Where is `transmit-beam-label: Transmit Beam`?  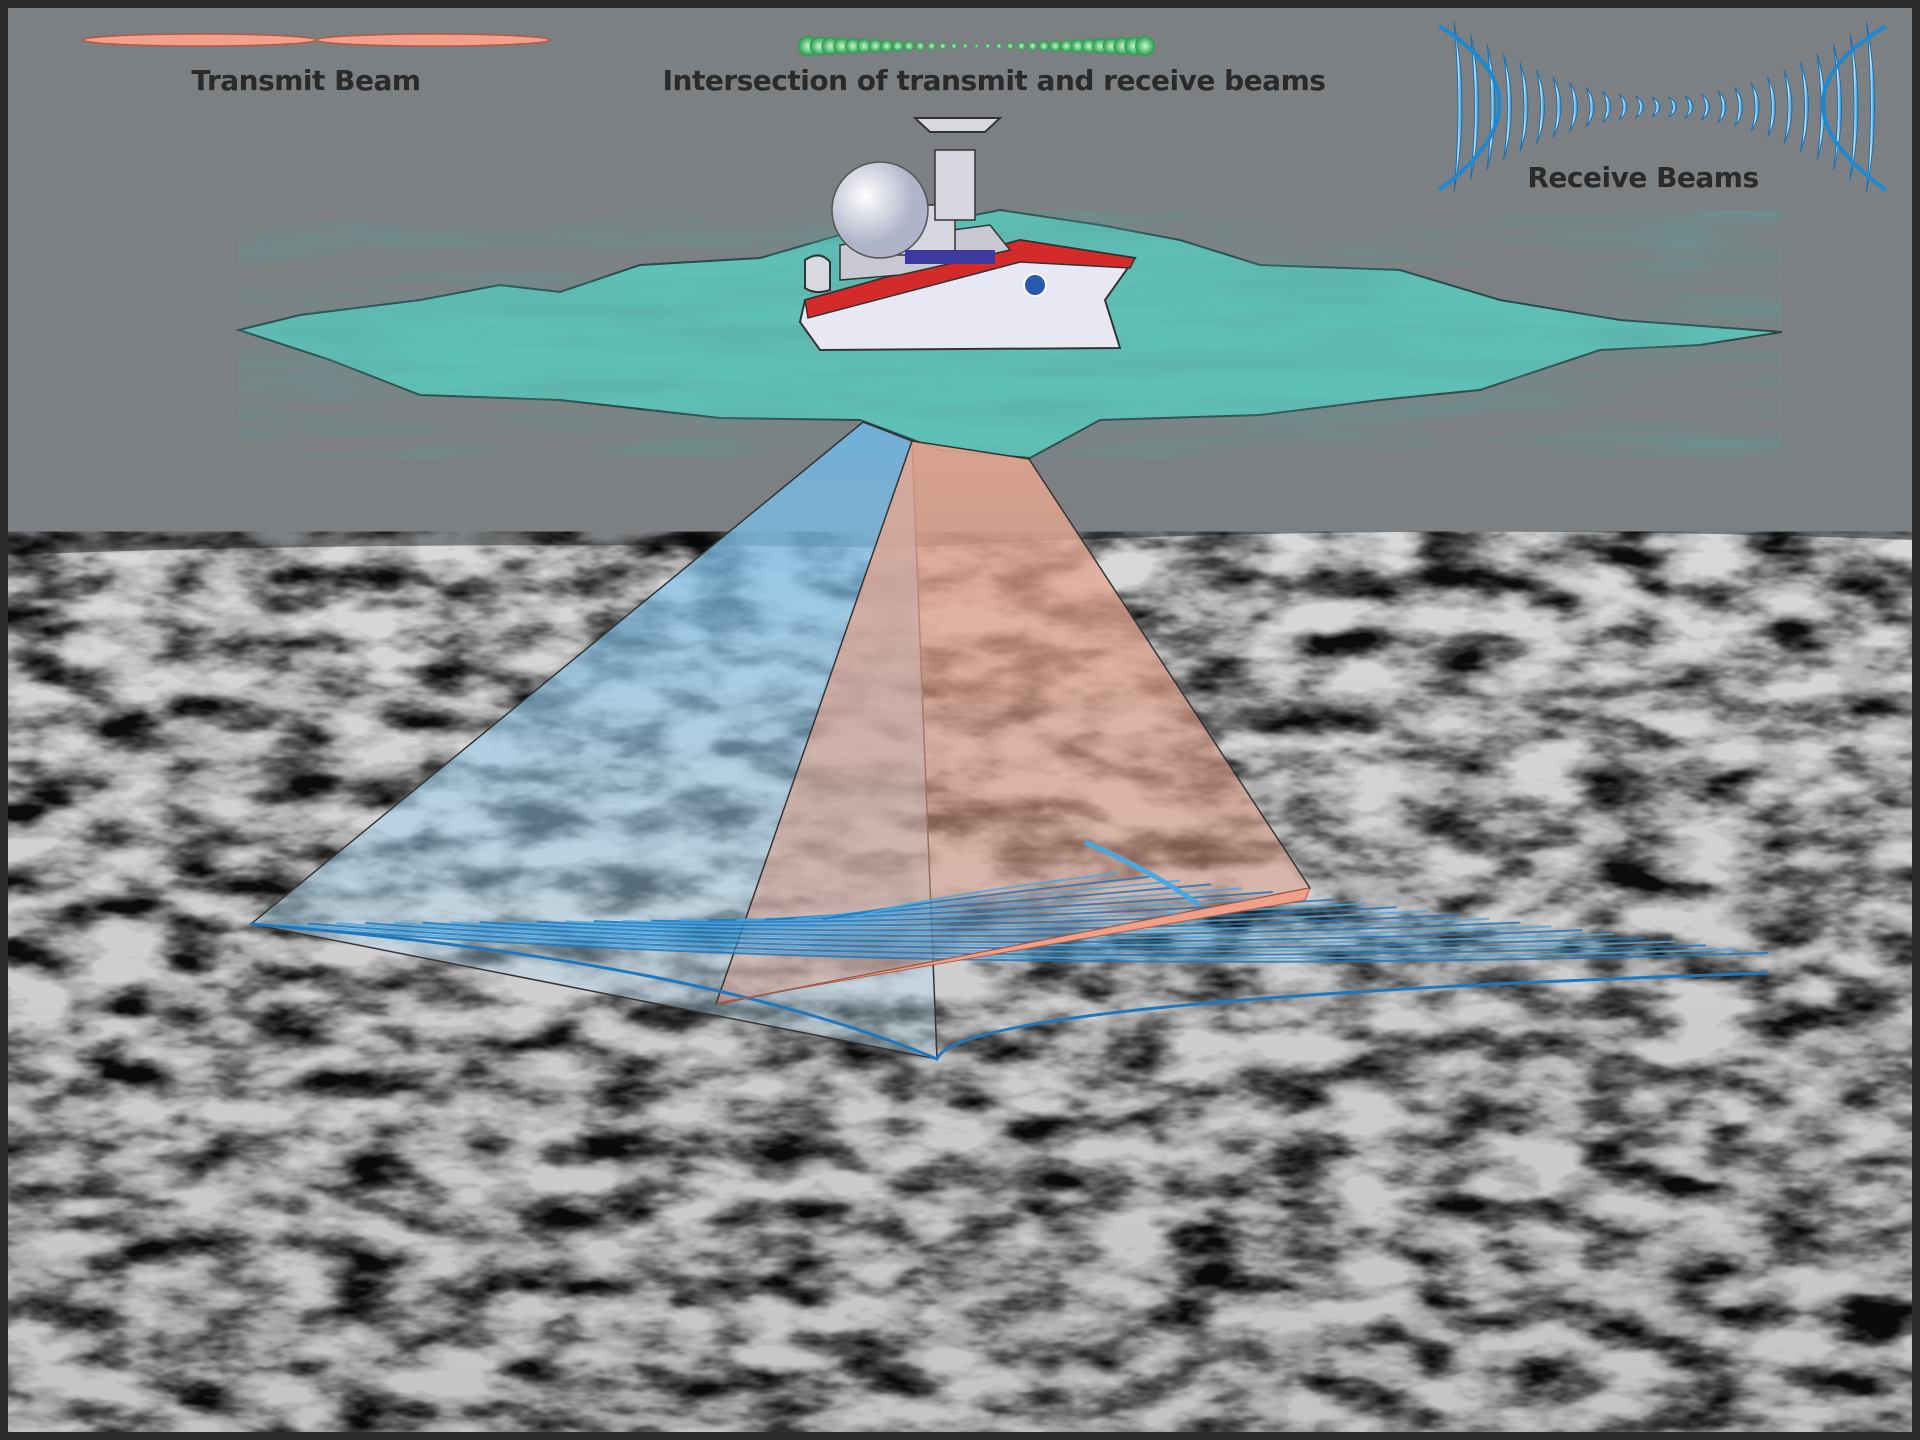
transmit-beam-label: Transmit Beam is located at coordinates (305, 80).